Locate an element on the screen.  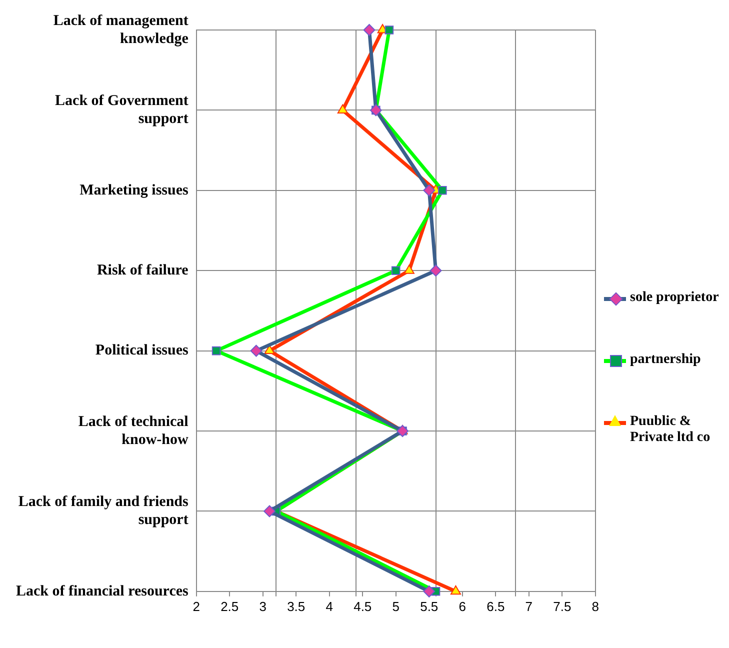
x-tick-label: 3.5 is located at coordinates (296, 606).